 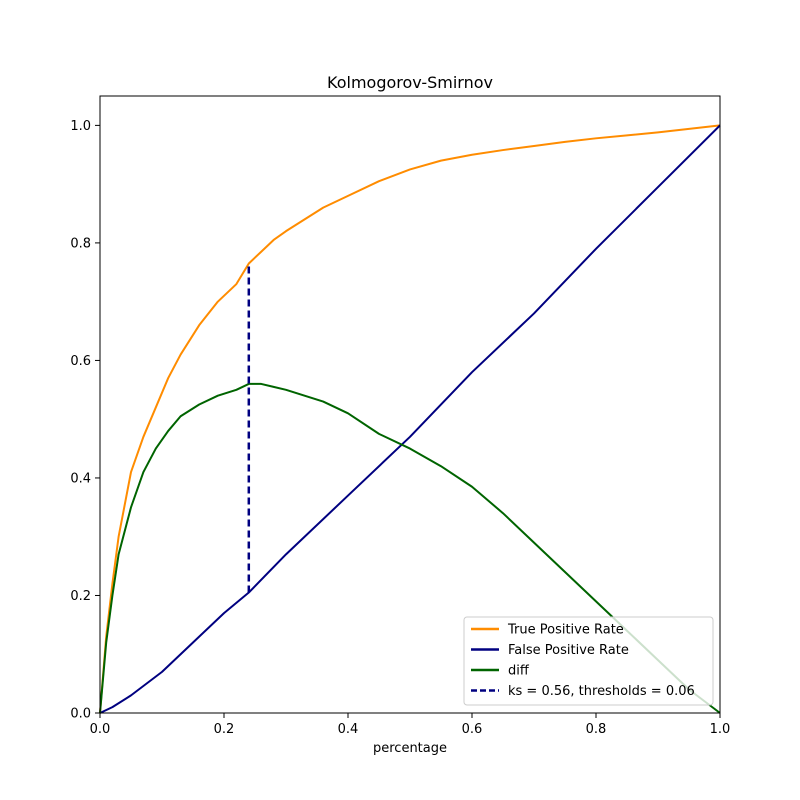 What do you see at coordinates (80, 243) in the screenshot?
I see `y-tick-label: 0.8` at bounding box center [80, 243].